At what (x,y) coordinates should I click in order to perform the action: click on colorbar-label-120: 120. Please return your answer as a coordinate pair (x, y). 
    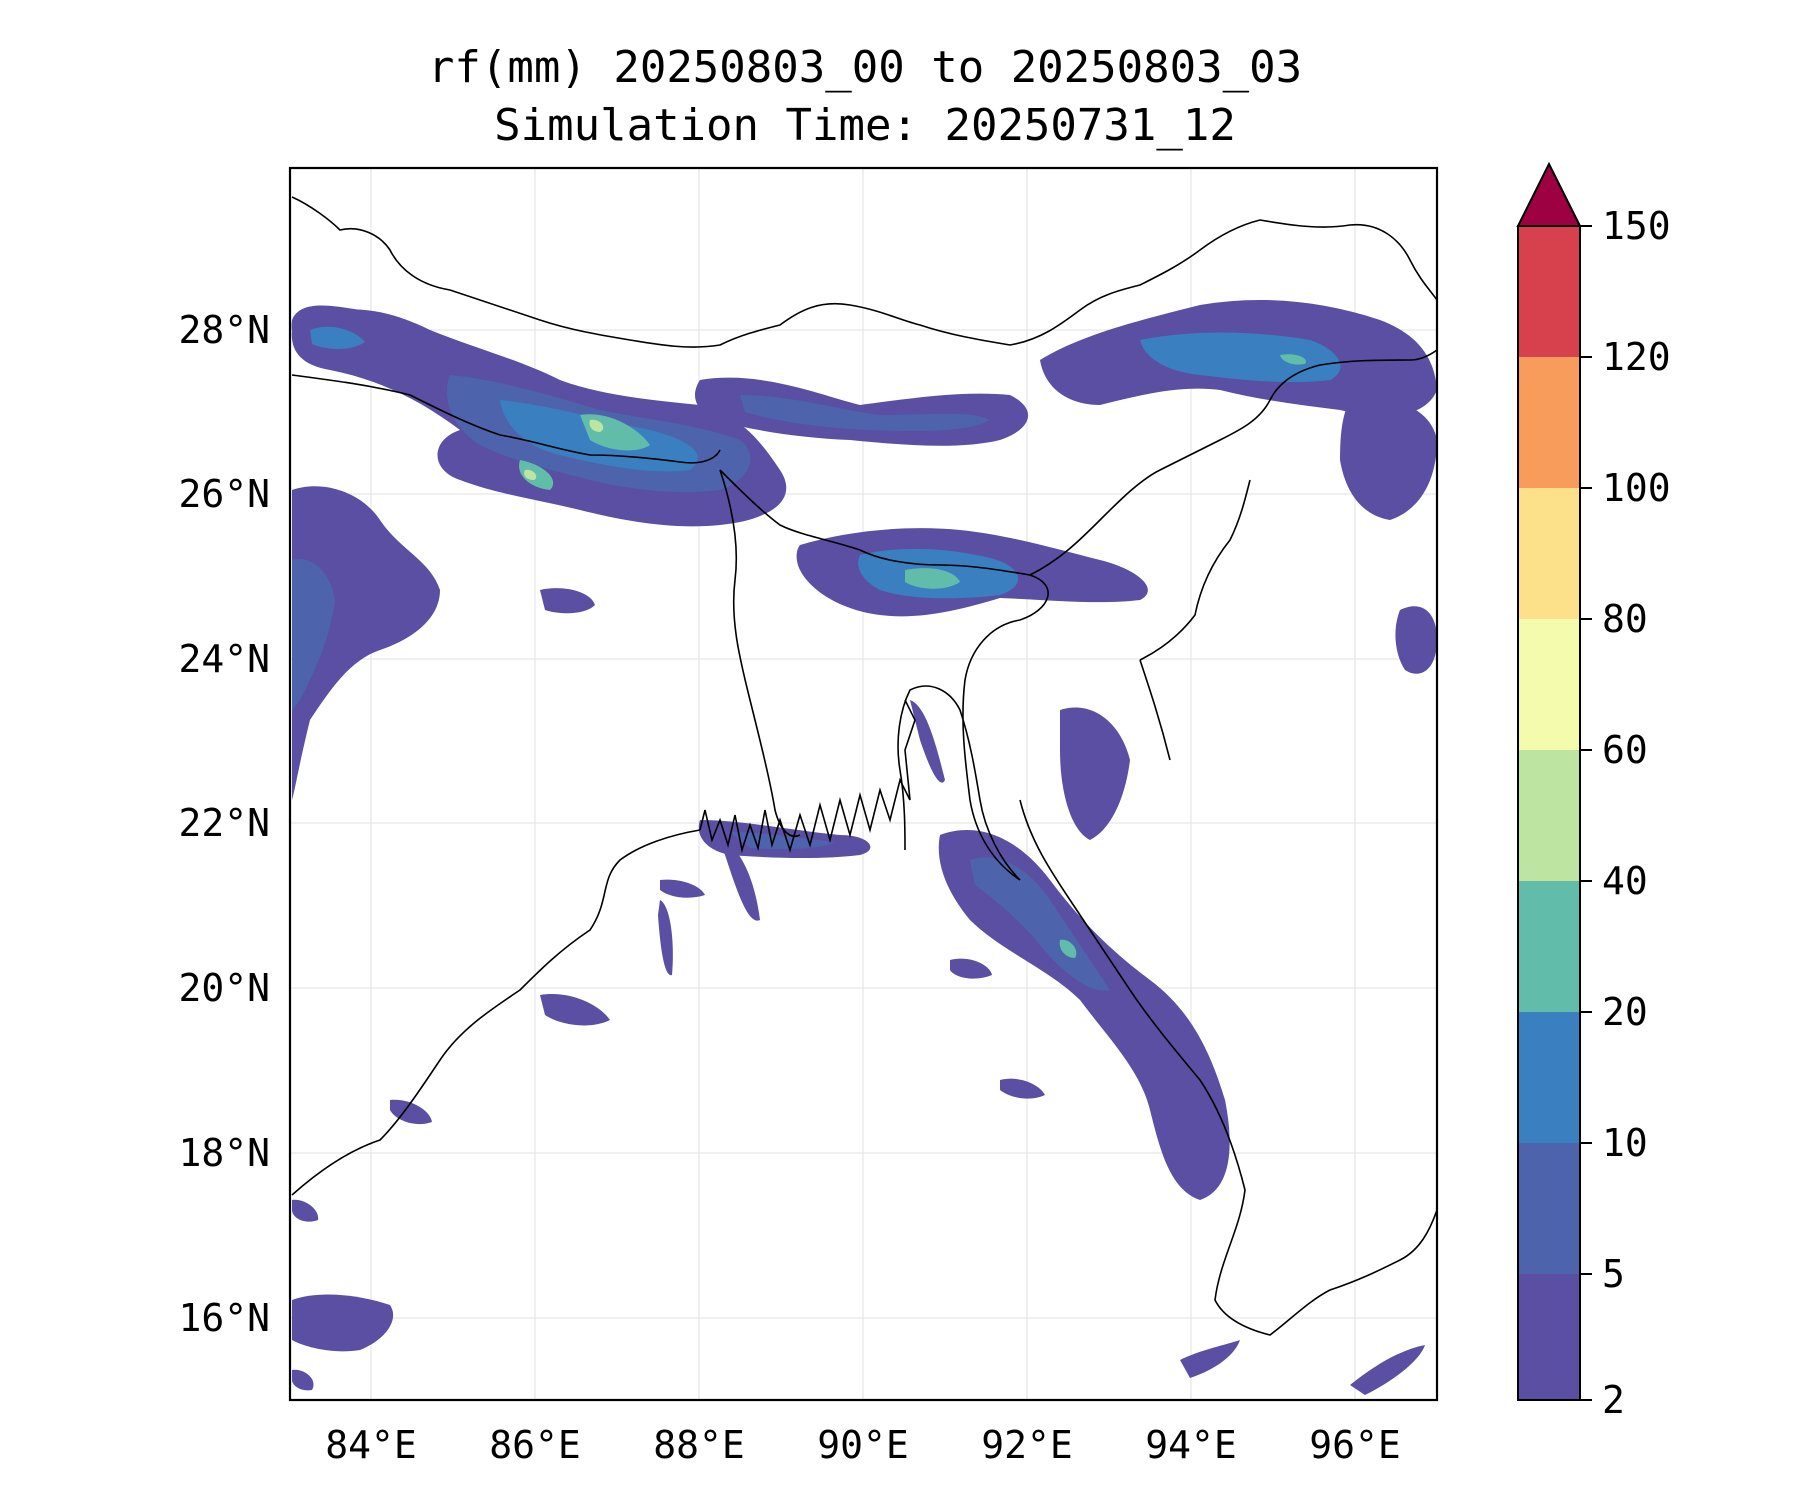
    Looking at the image, I should click on (1636, 357).